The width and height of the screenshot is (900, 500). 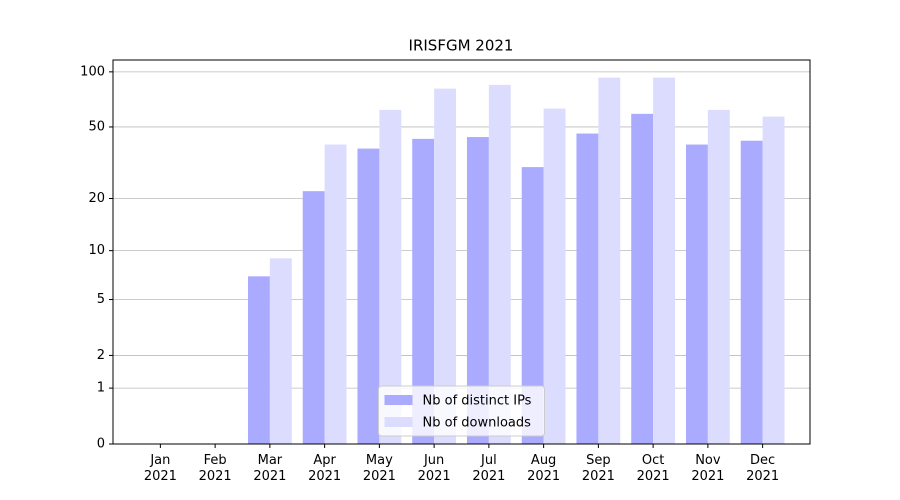 I want to click on x-tick-label: Jul 2021, so click(x=489, y=468).